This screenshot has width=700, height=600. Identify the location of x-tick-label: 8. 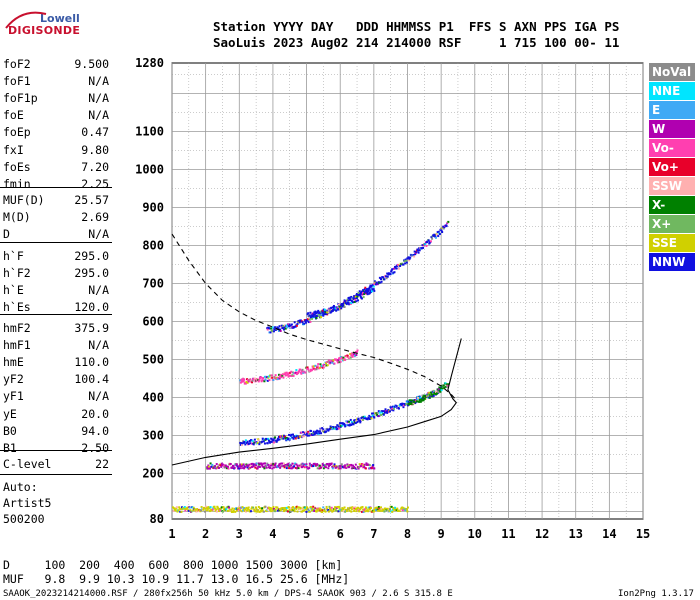
(407, 534).